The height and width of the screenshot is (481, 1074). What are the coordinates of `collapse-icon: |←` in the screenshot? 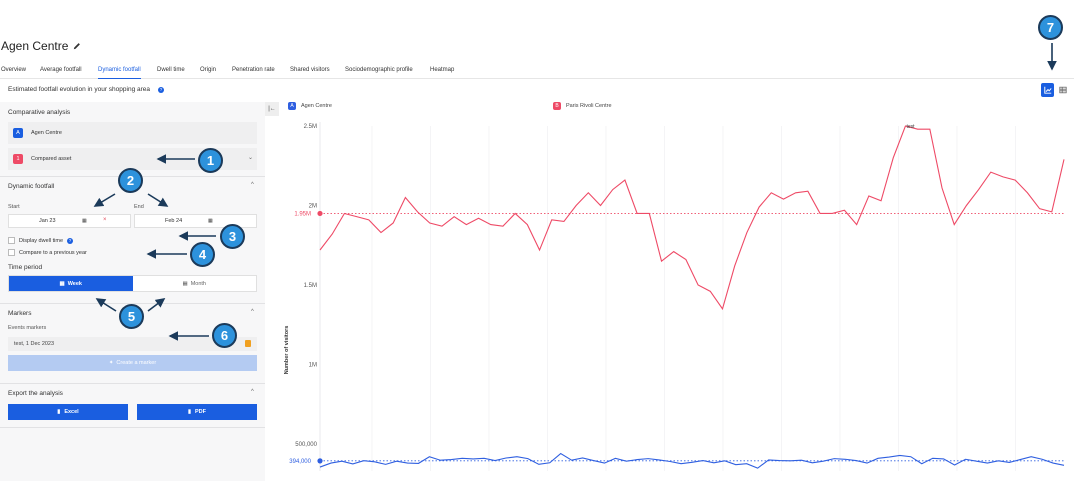 It's located at (272, 109).